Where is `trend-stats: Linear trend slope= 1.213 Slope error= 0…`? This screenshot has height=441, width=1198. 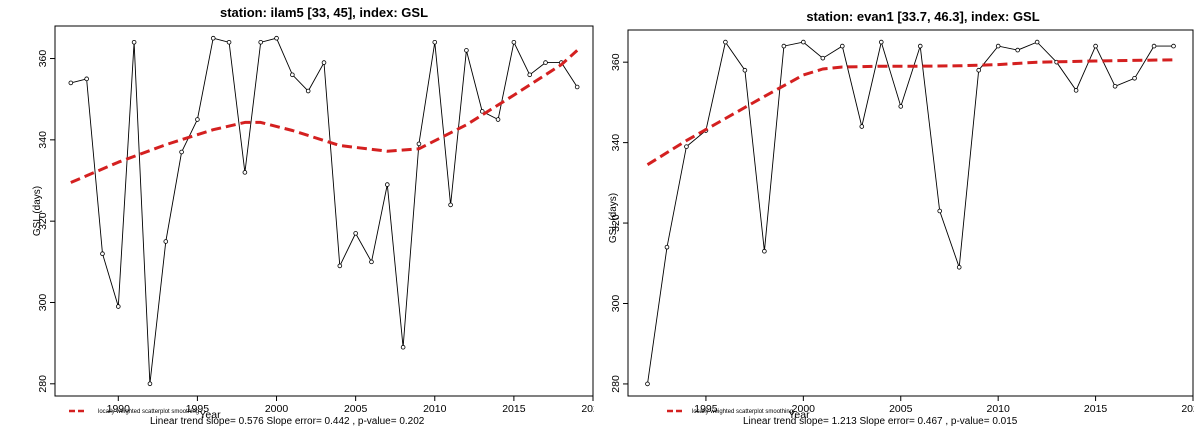
trend-stats: Linear trend slope= 1.213 Slope error= 0… is located at coordinates (880, 421).